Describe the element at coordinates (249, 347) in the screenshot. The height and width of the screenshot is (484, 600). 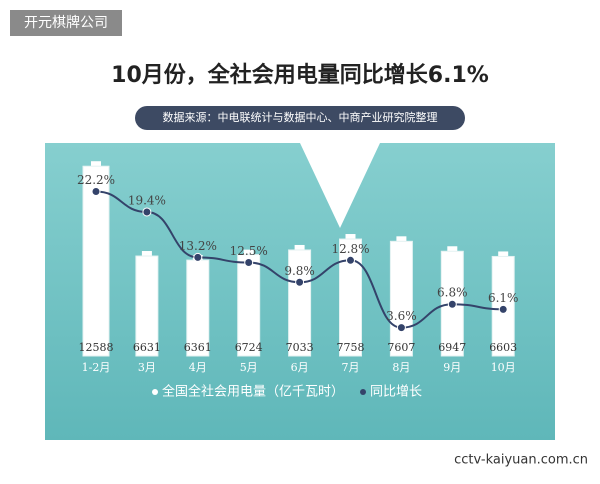
I see `bar-value-label: 6724` at that location.